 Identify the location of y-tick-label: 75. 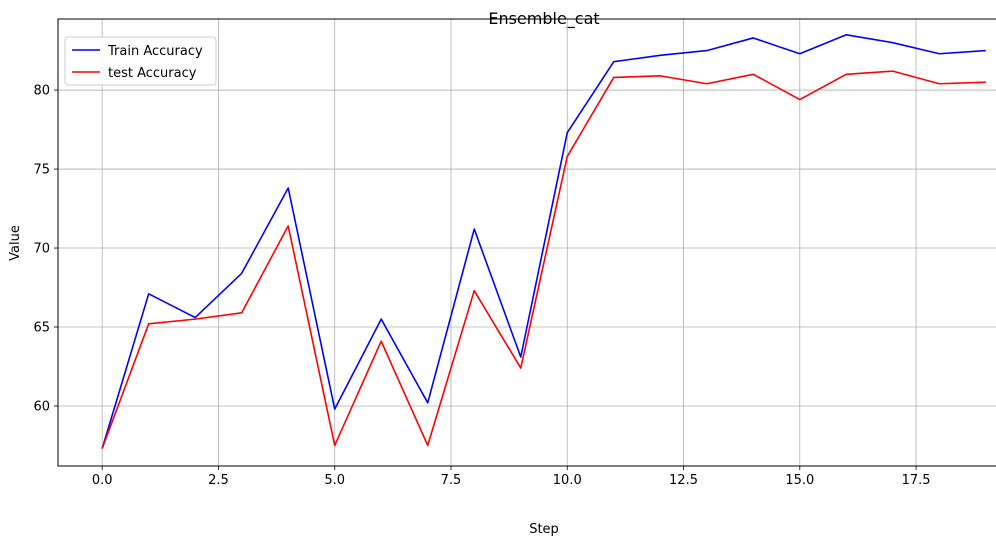
(41, 170).